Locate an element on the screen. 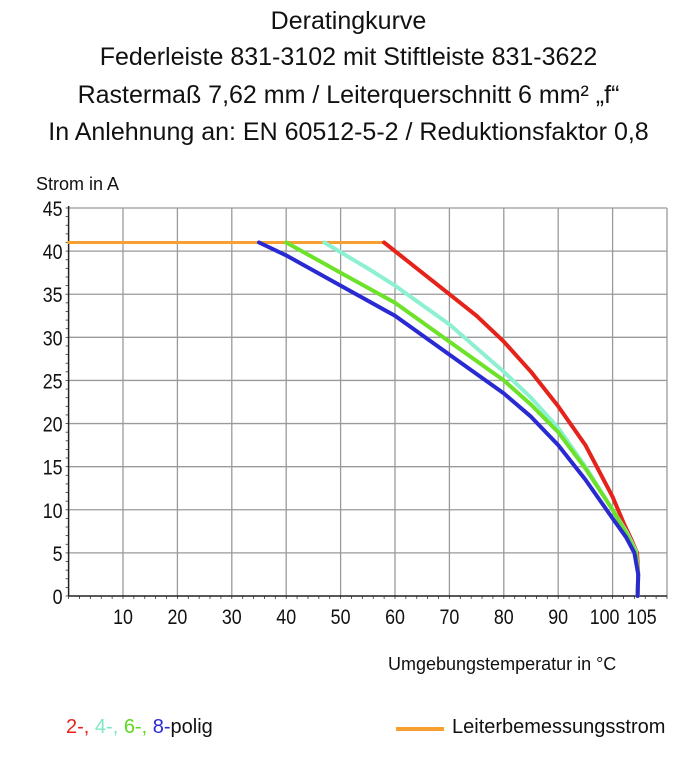 The height and width of the screenshot is (760, 697). x-tick-label: 50 is located at coordinates (341, 618).